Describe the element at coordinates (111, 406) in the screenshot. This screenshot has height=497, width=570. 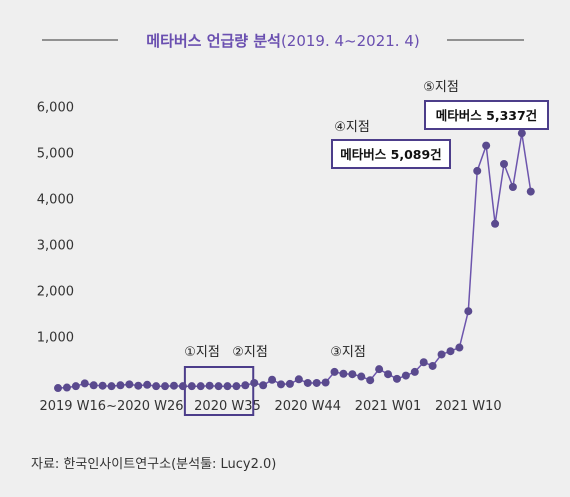
I see `x-tick-label: 2019 W16~2020 W26` at that location.